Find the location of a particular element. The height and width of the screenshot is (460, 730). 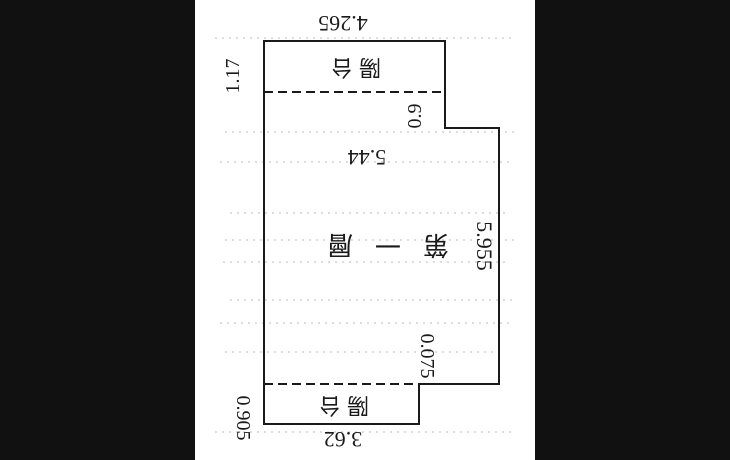

right-height-label: 5.955 is located at coordinates (484, 246).